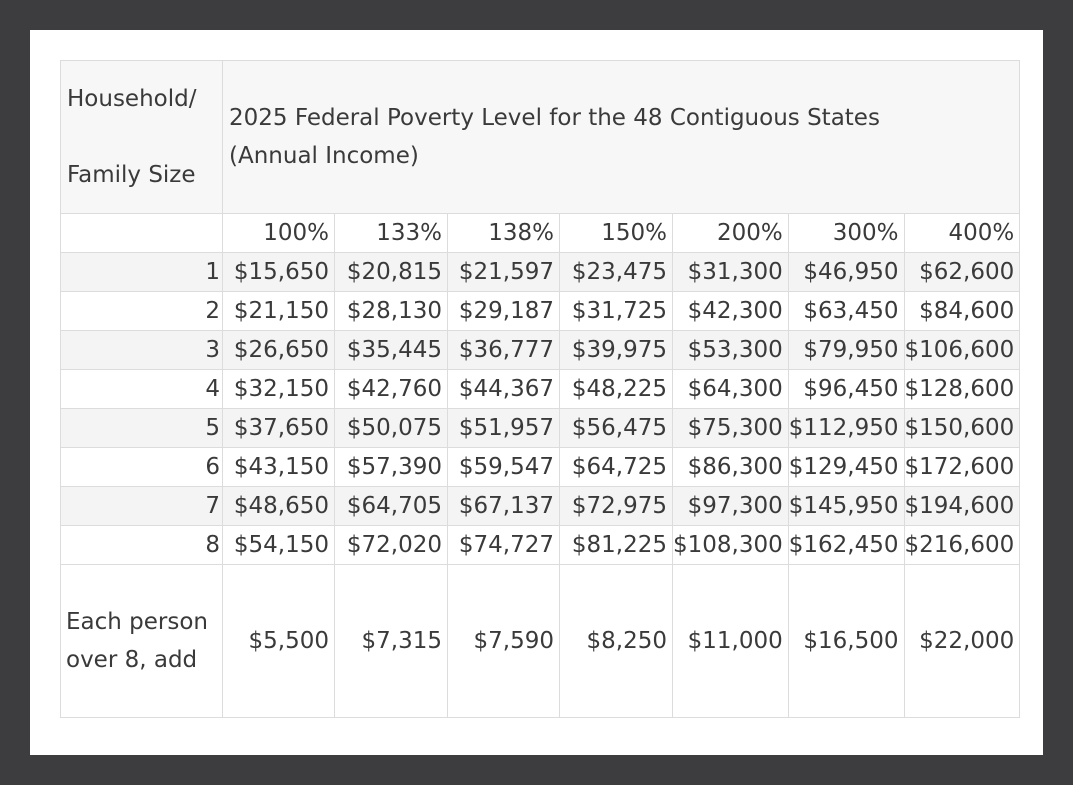  I want to click on household-size-cell: 4, so click(141, 389).